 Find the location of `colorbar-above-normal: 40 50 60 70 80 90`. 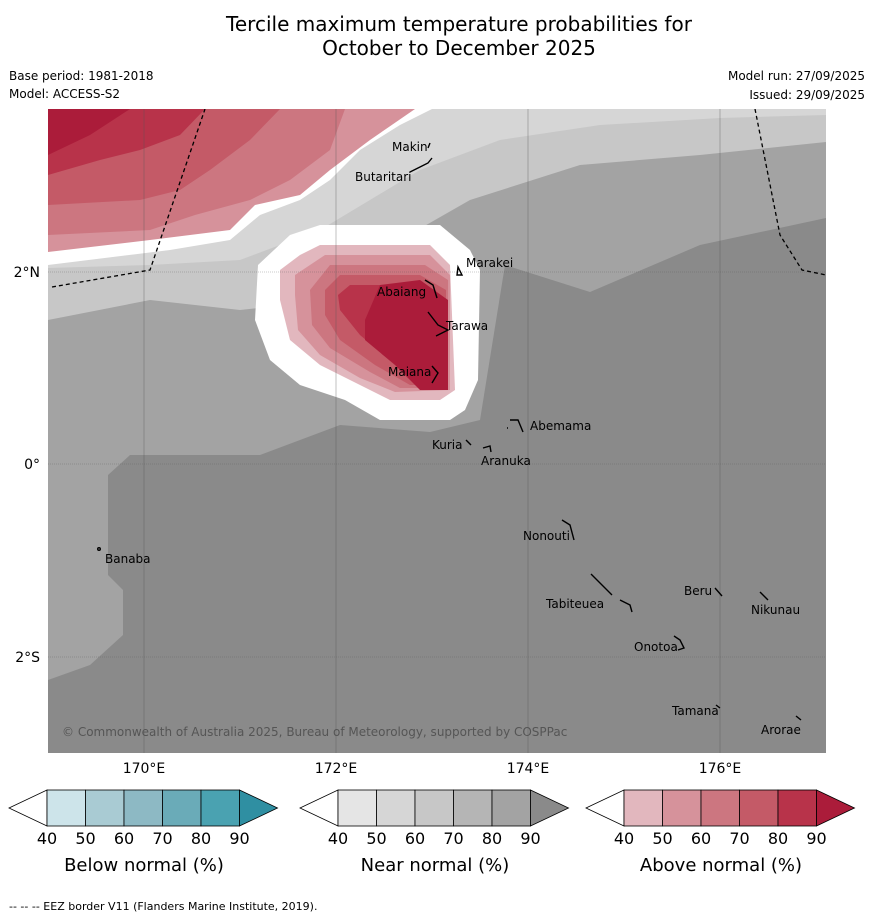

colorbar-above-normal: 40 50 60 70 80 90 is located at coordinates (720, 818).